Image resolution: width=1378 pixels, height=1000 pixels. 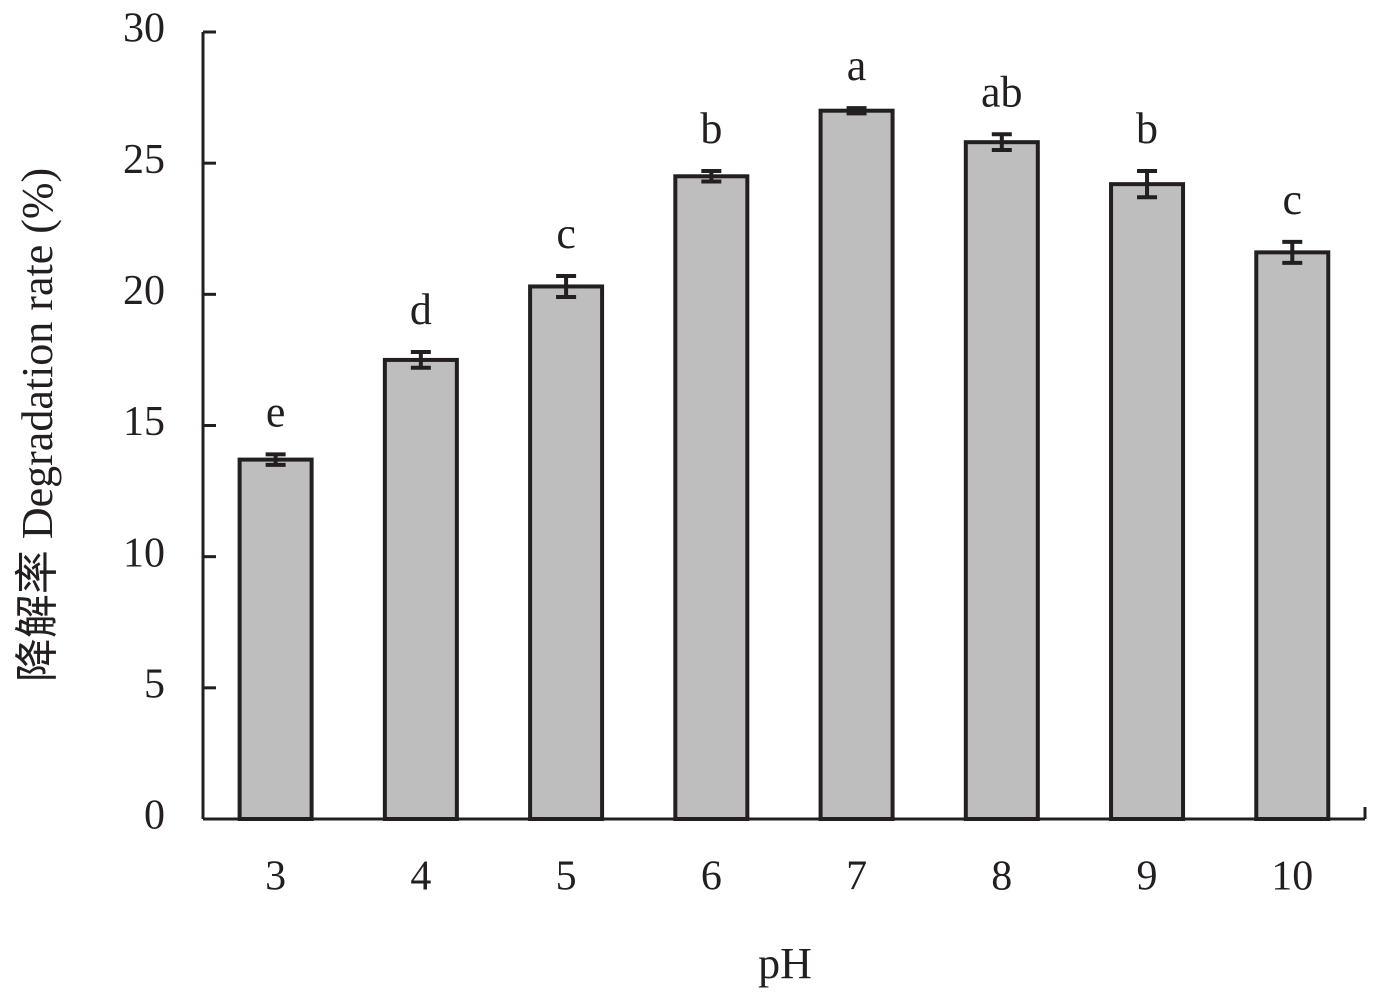 What do you see at coordinates (1001, 877) in the screenshot?
I see `x-tick-label: 8` at bounding box center [1001, 877].